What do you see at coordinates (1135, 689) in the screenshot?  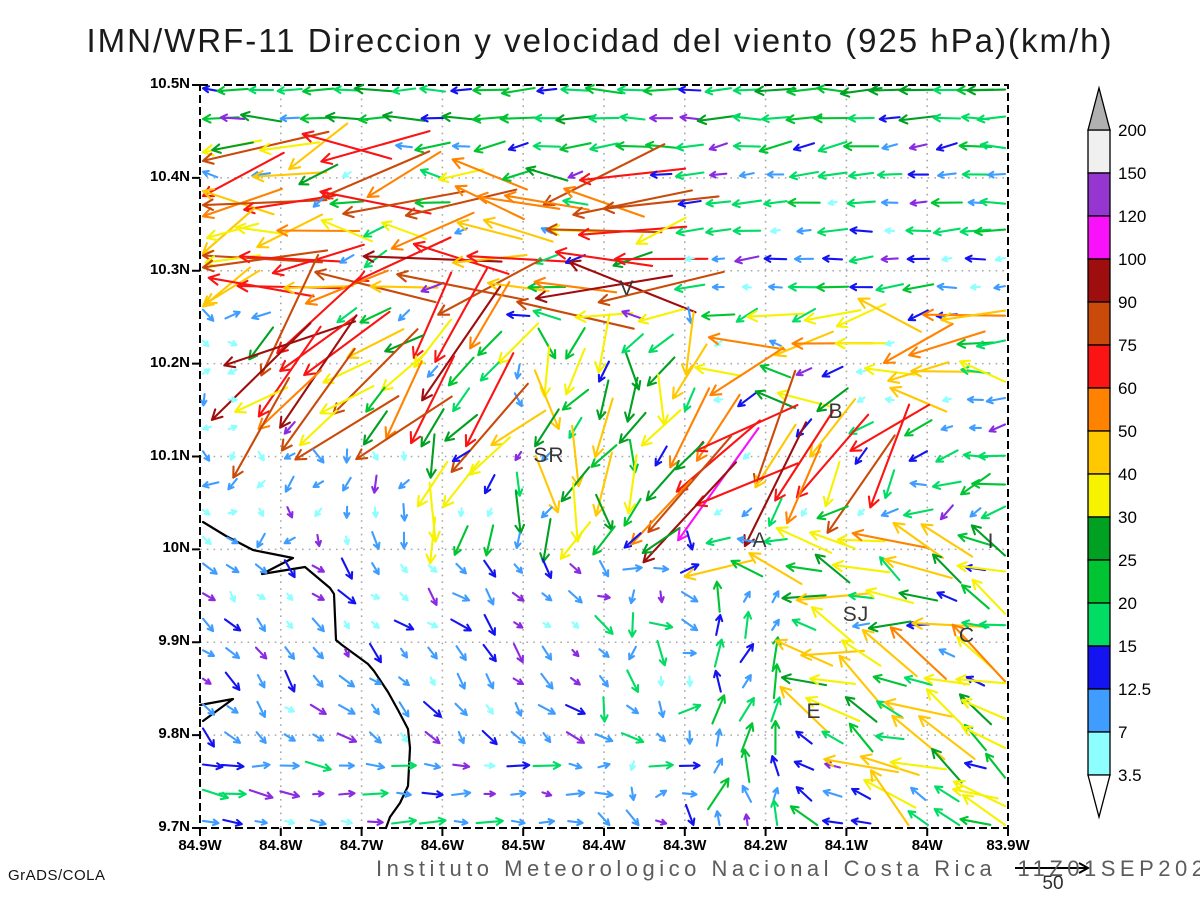 I see `colorbar-tick-label: 12.5` at bounding box center [1135, 689].